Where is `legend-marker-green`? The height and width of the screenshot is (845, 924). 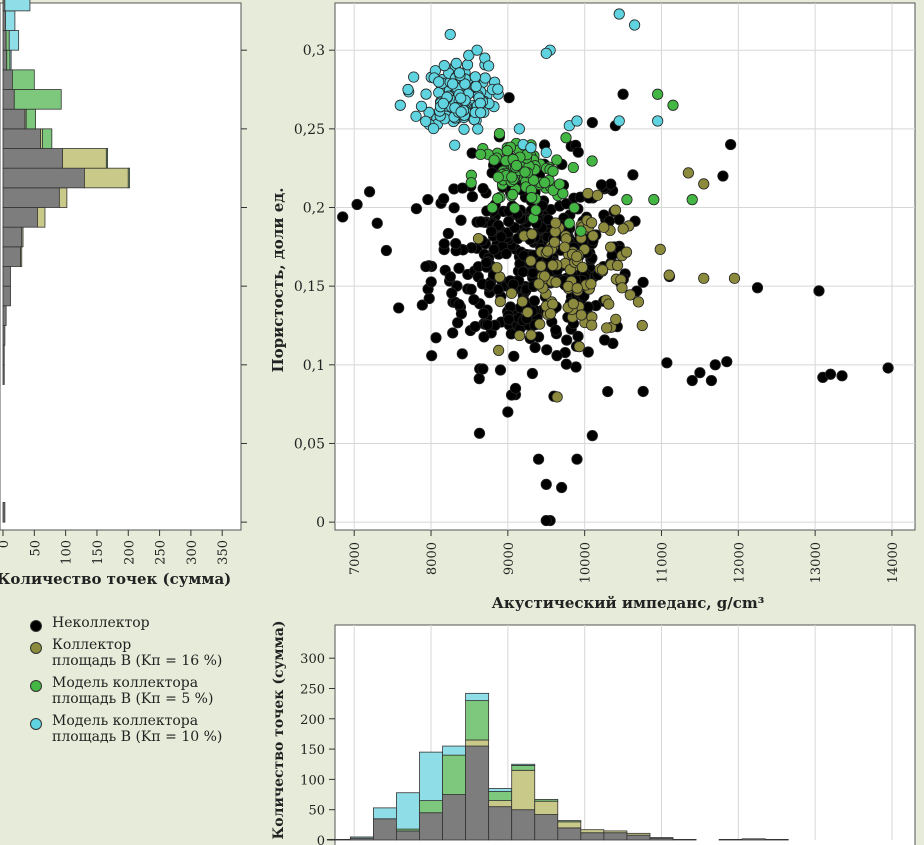 legend-marker-green is located at coordinates (36, 686).